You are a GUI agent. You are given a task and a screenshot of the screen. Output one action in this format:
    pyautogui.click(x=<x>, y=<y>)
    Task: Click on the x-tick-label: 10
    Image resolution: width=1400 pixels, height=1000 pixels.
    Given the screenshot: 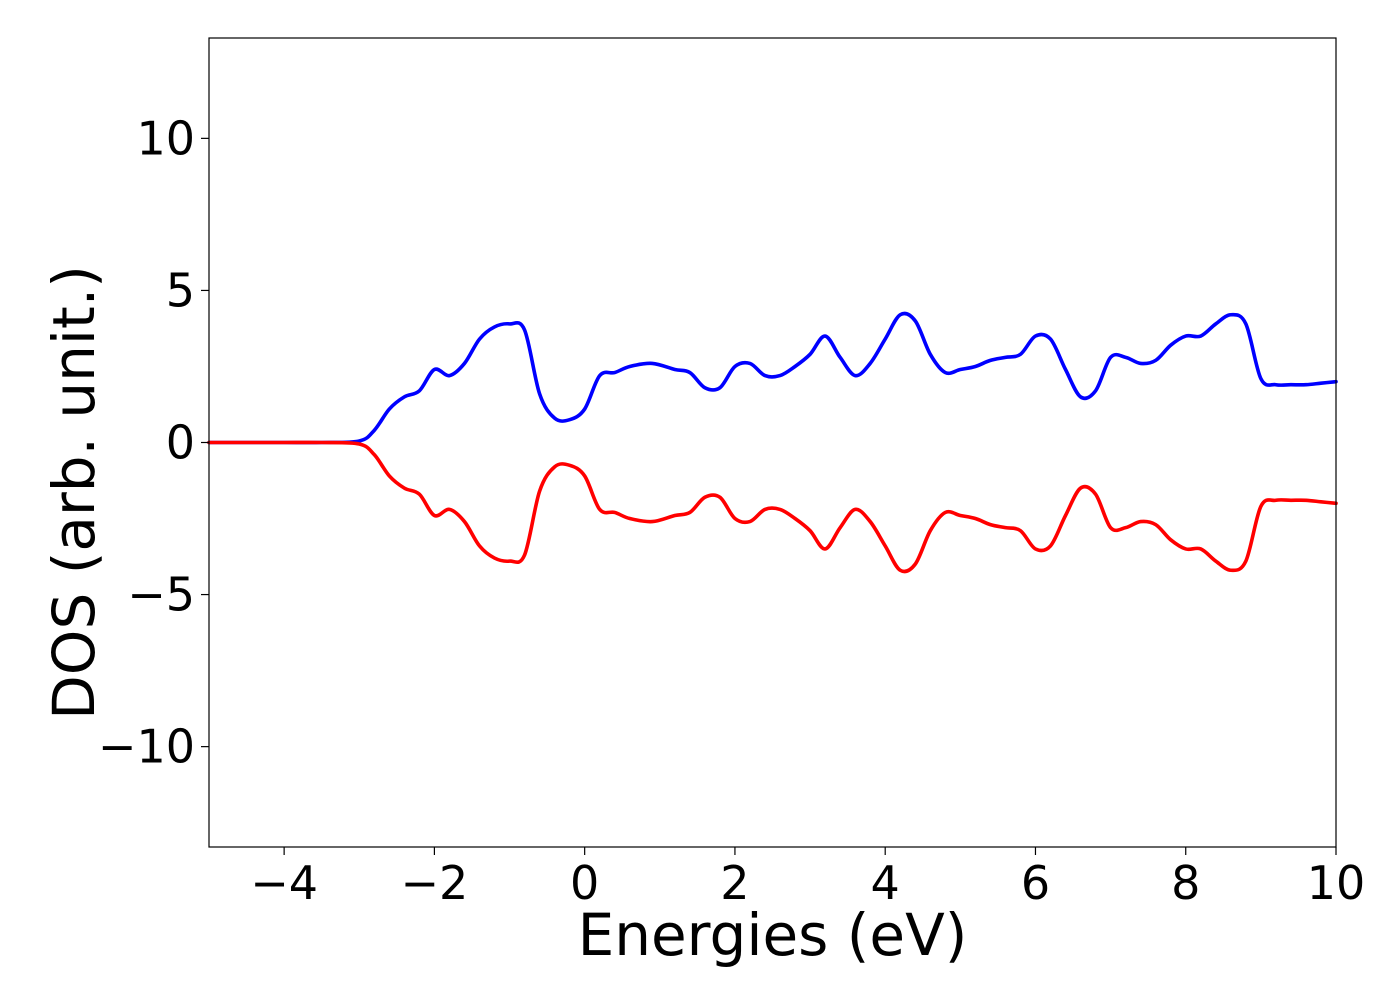 What is the action you would take?
    pyautogui.click(x=1336, y=883)
    